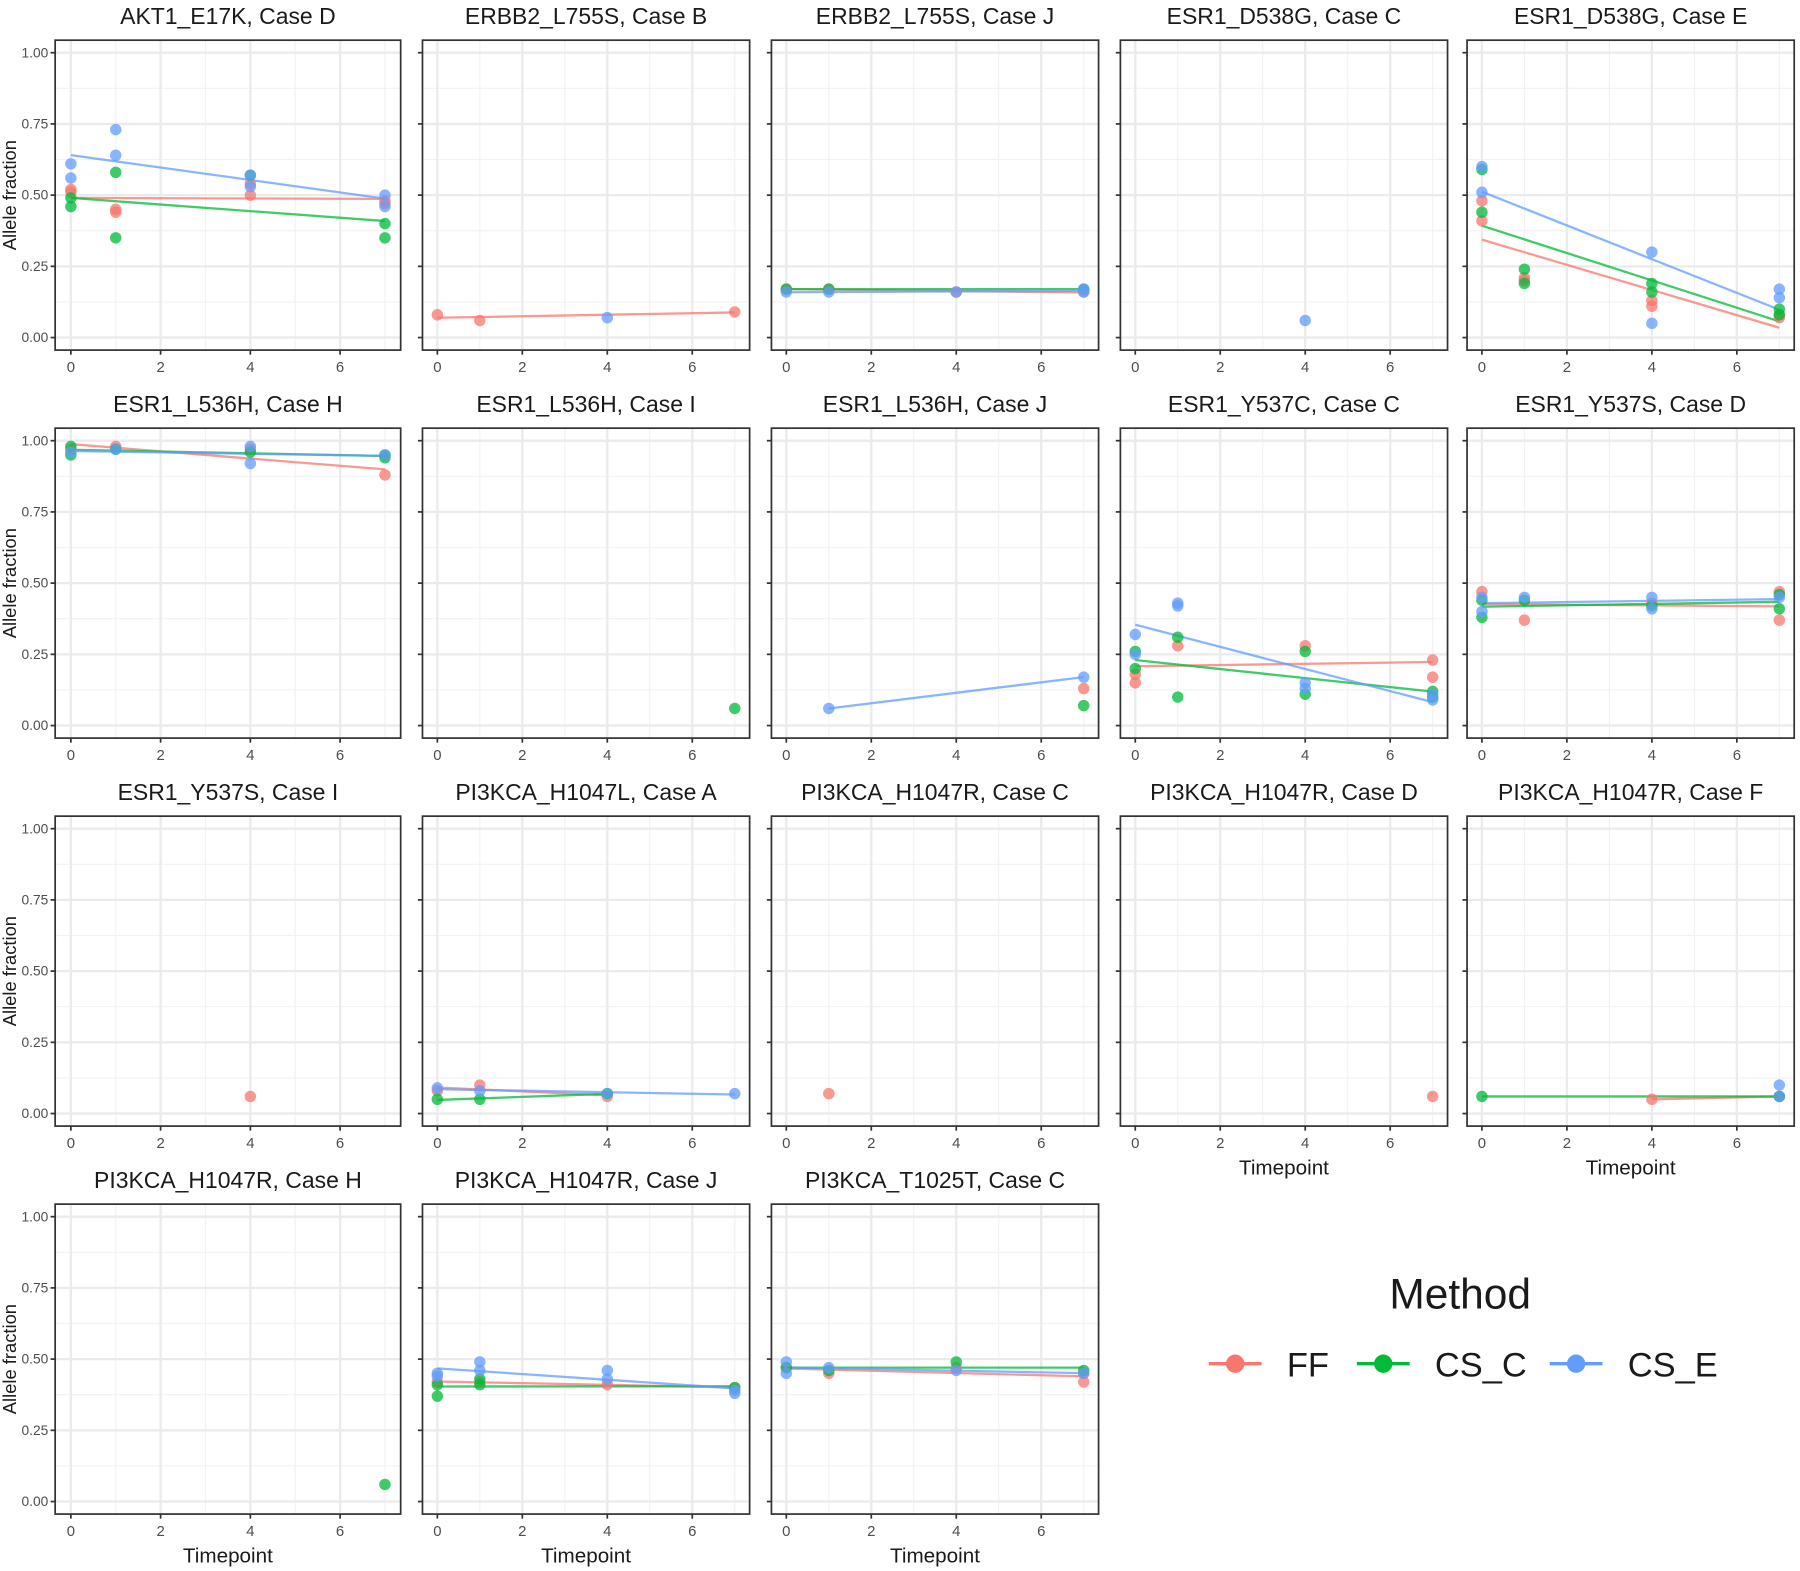 The height and width of the screenshot is (1571, 1800). What do you see at coordinates (1673, 1365) in the screenshot?
I see `legend-label: CS_E` at bounding box center [1673, 1365].